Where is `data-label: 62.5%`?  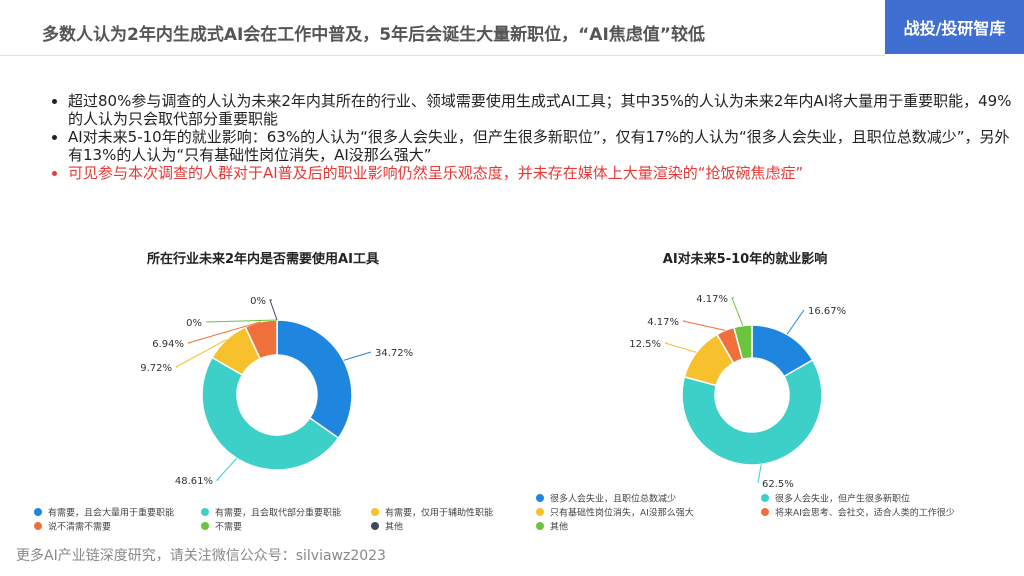 data-label: 62.5% is located at coordinates (778, 484).